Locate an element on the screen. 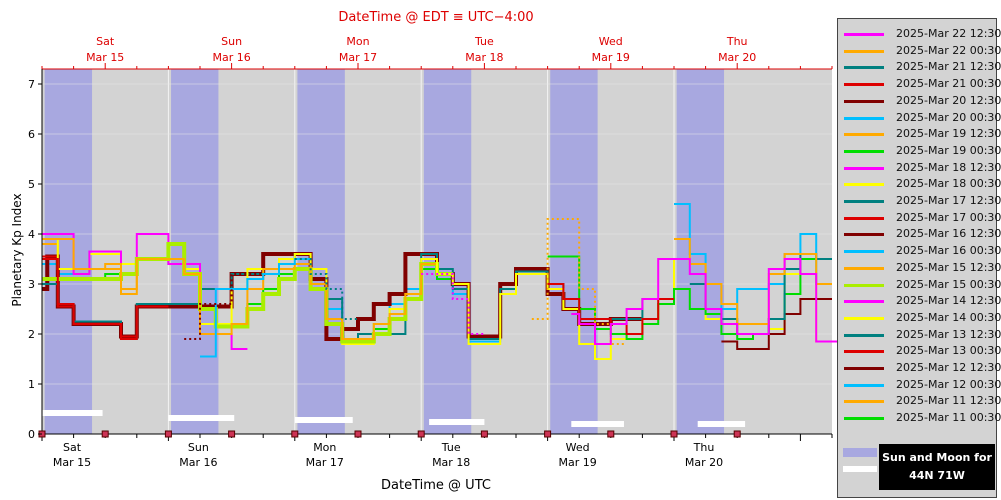 The width and height of the screenshot is (1001, 500). legend-label: 2025-Mar 16 00:30 is located at coordinates (948, 251).